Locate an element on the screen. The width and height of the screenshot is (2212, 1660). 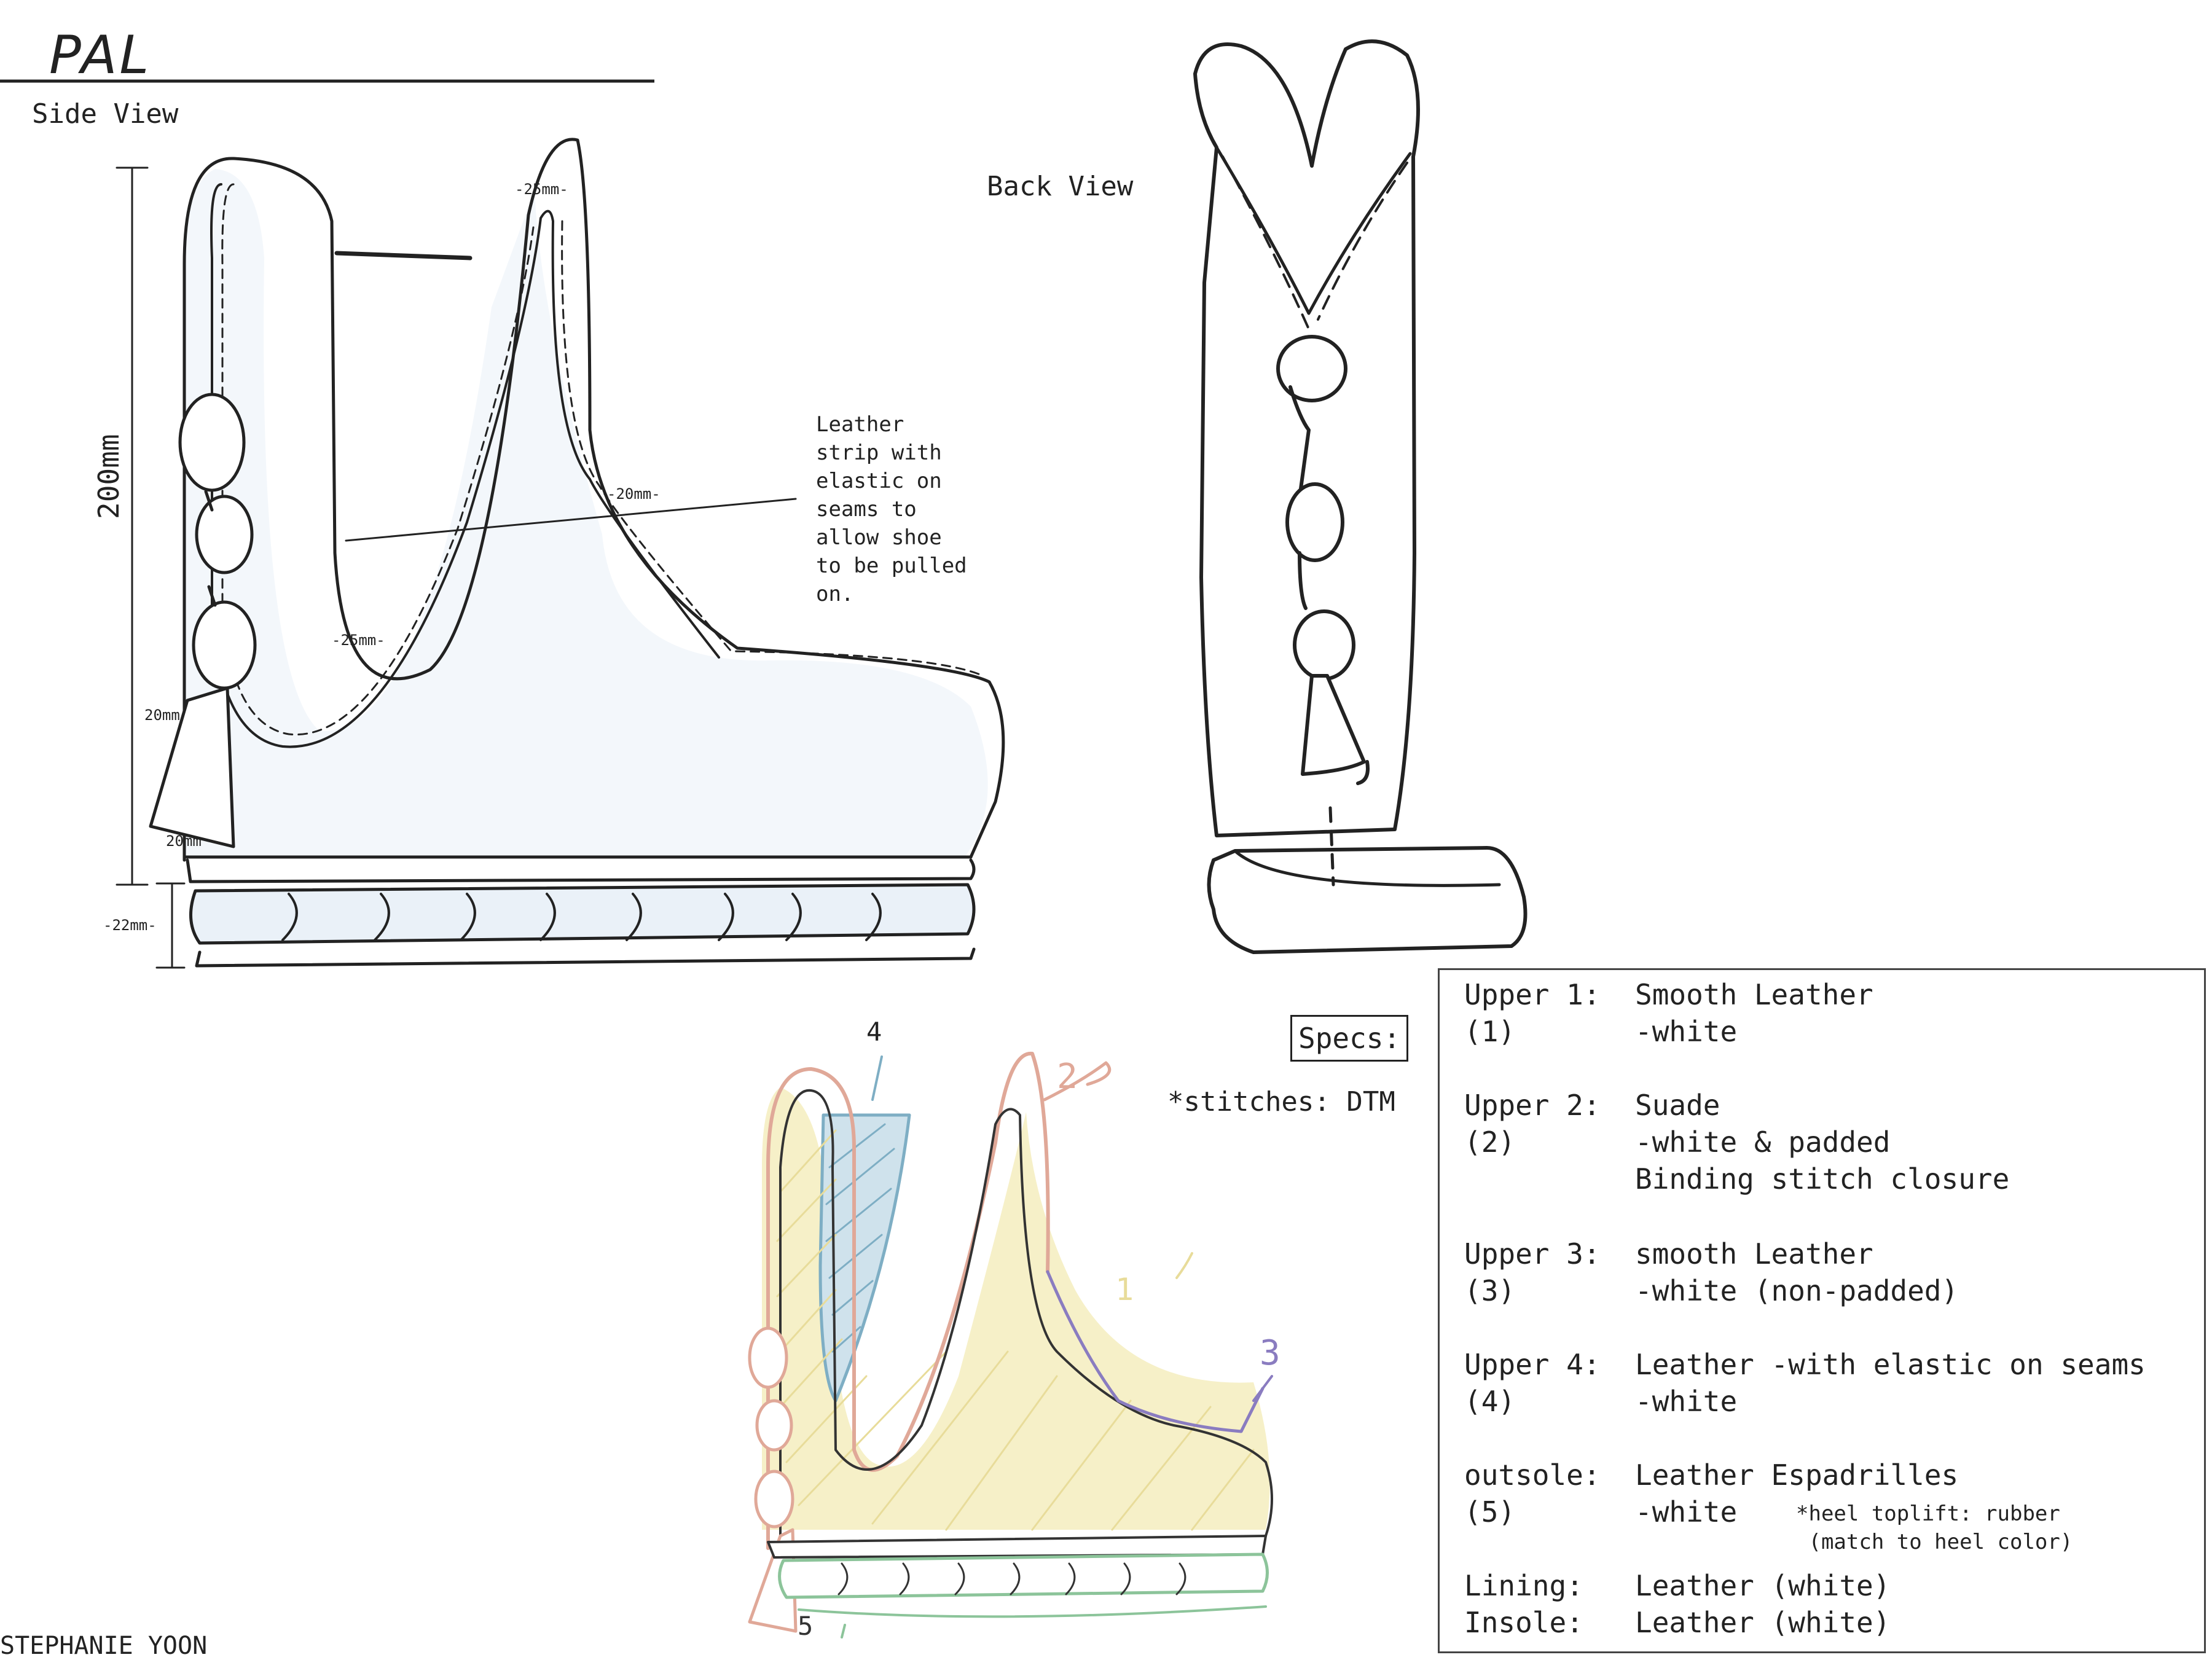
part-number-5: 5 is located at coordinates (806, 1626).